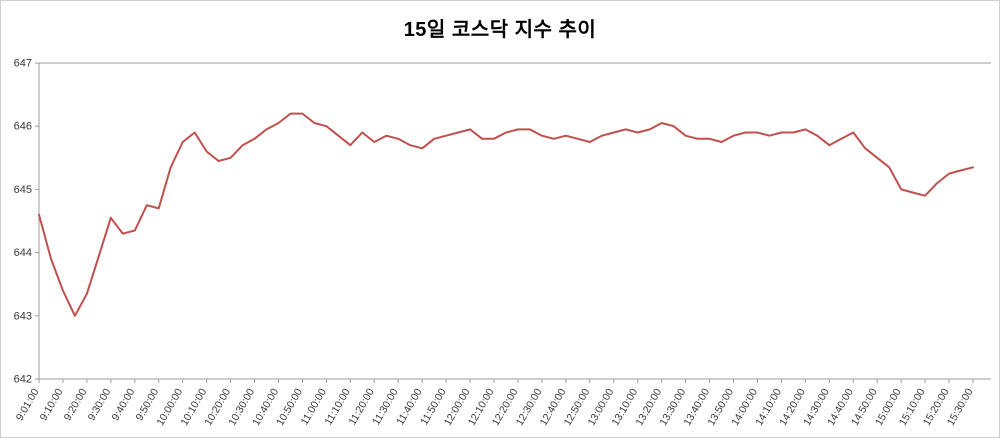 The image size is (1000, 438). Describe the element at coordinates (23, 380) in the screenshot. I see `y-axis-label: 642` at that location.